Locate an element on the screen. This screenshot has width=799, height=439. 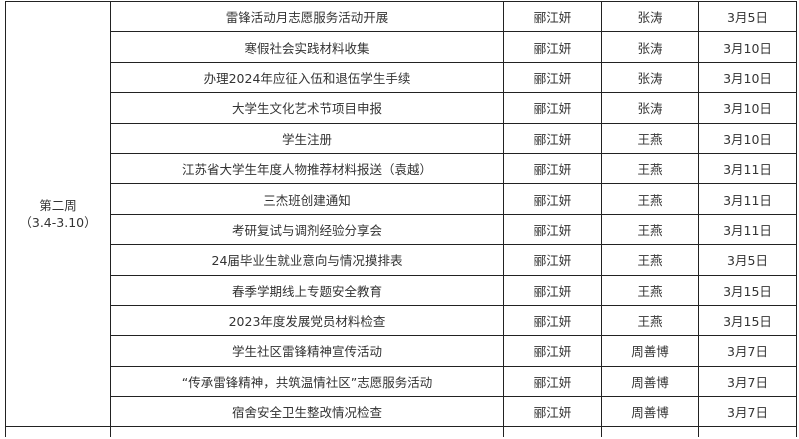
table-row: 学生注册 郦江妍 王燕 3月10日 is located at coordinates (401, 138).